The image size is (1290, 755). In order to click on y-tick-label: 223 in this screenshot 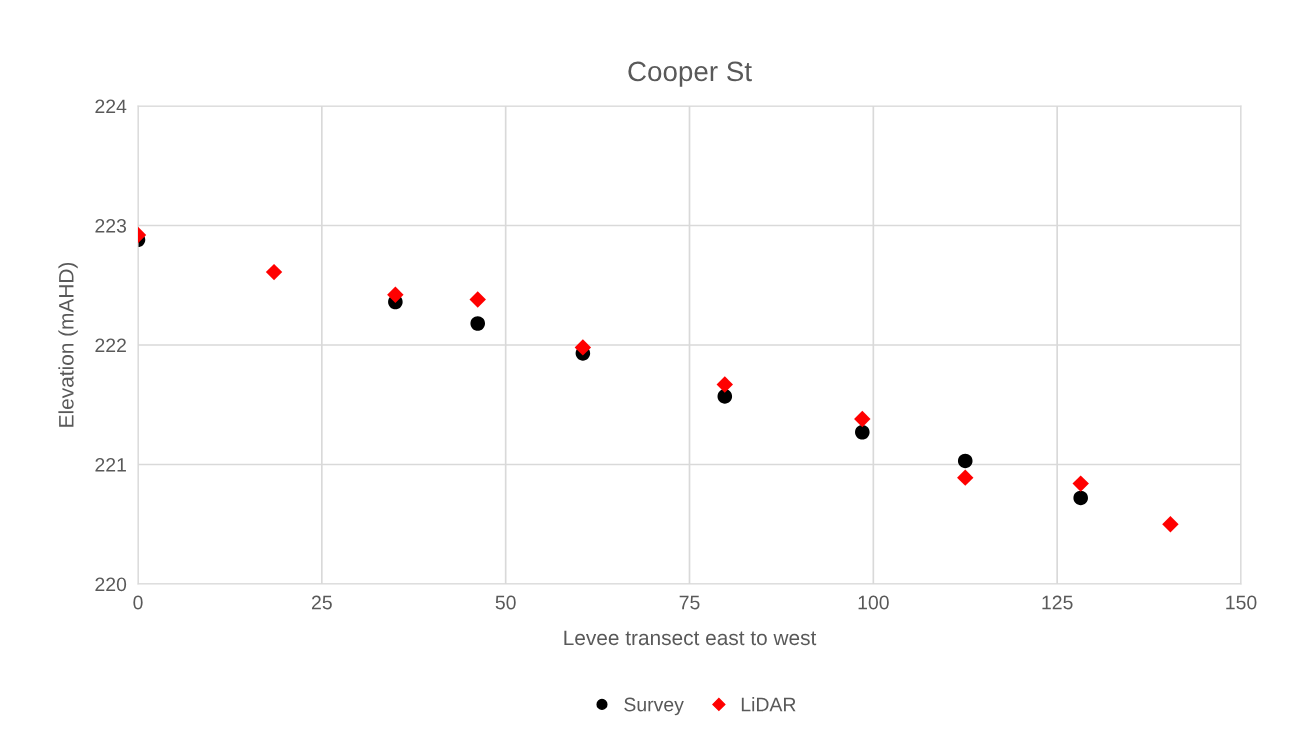, I will do `click(111, 225)`.